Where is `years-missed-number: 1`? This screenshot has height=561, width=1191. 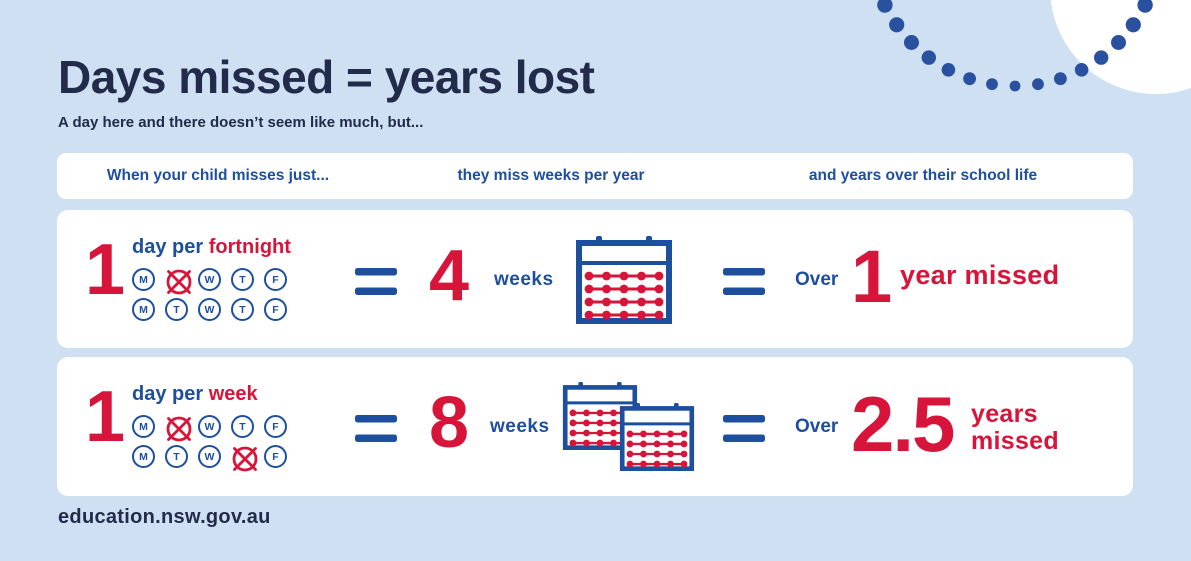 years-missed-number: 1 is located at coordinates (871, 276).